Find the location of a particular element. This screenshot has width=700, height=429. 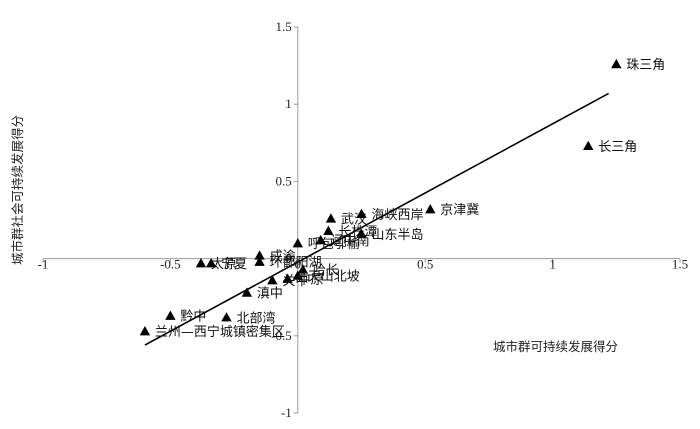

y-axis-title: 城市群社会可持续发展得分 is located at coordinates (17, 190).